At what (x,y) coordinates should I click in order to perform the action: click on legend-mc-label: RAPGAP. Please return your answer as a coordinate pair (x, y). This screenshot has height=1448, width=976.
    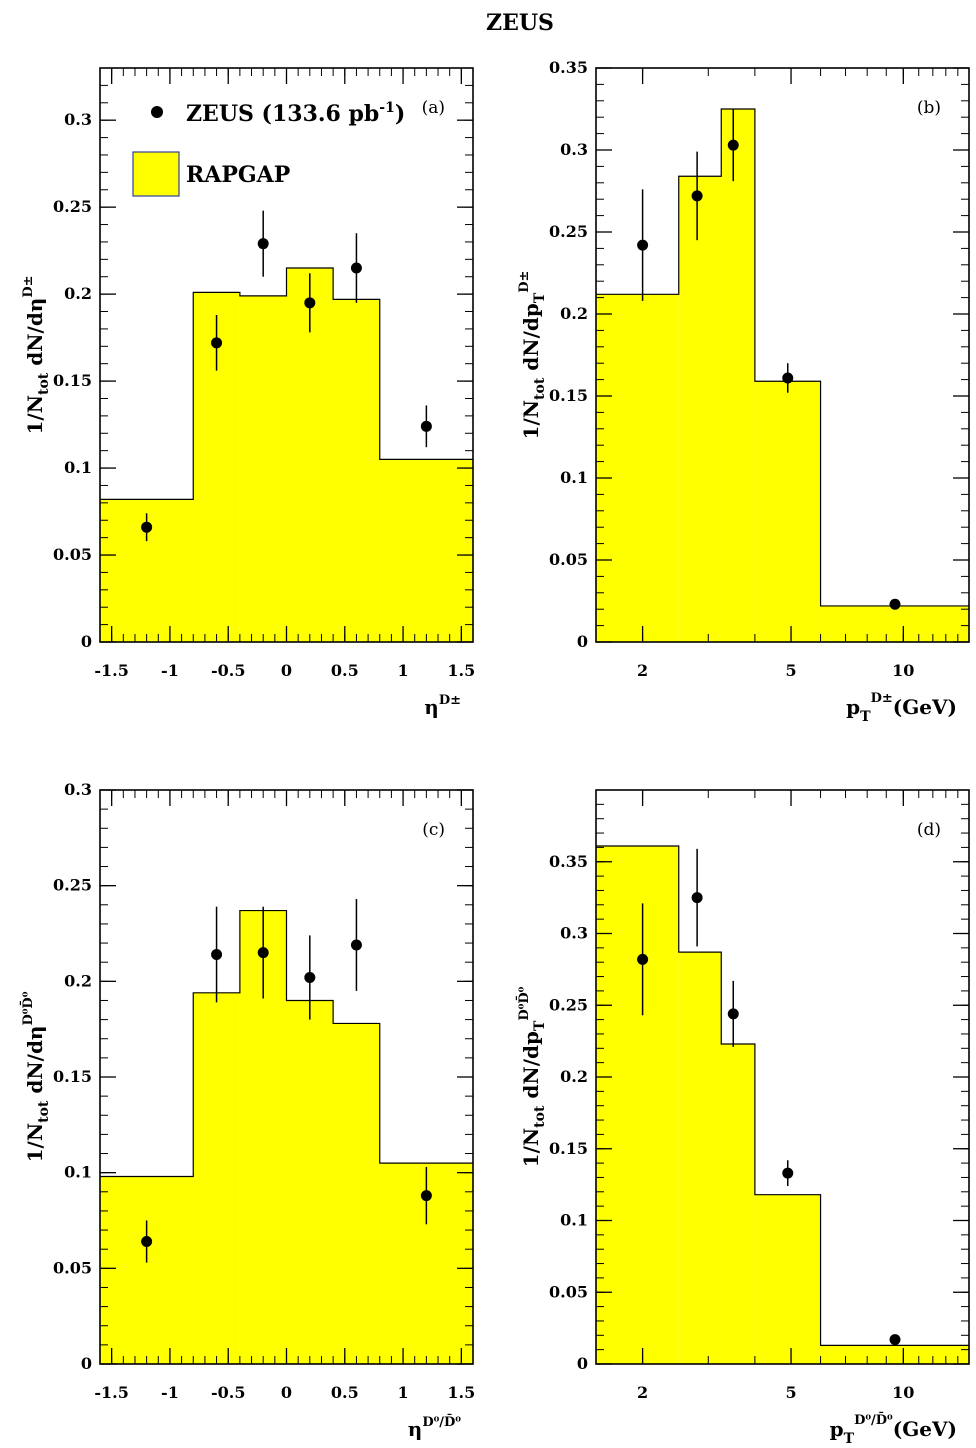
    Looking at the image, I should click on (238, 175).